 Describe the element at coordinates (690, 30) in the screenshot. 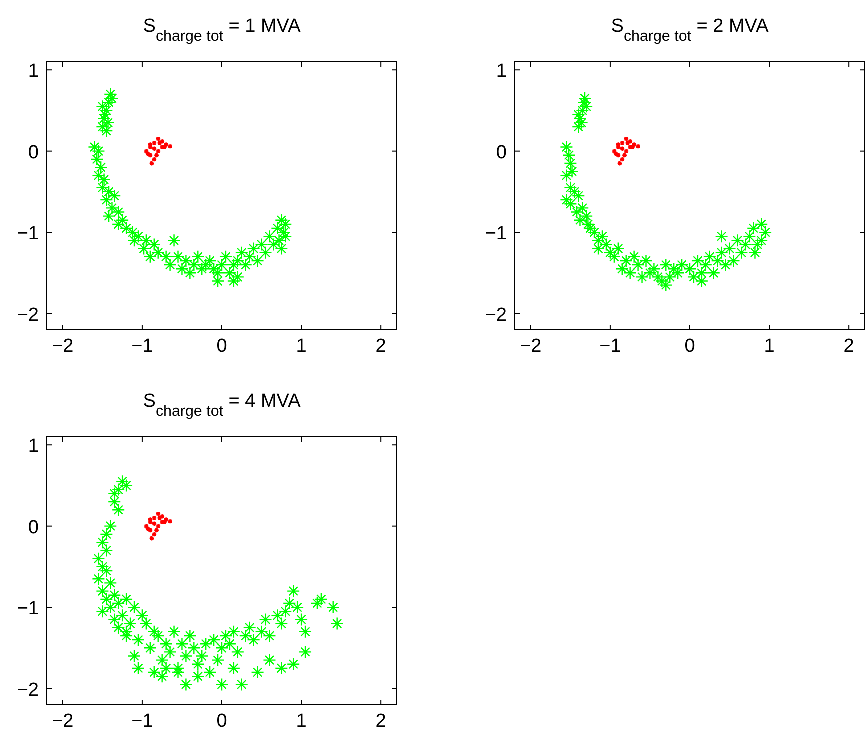

I see `chart-title: S$_{charge tot}$ = 2 MVA` at that location.